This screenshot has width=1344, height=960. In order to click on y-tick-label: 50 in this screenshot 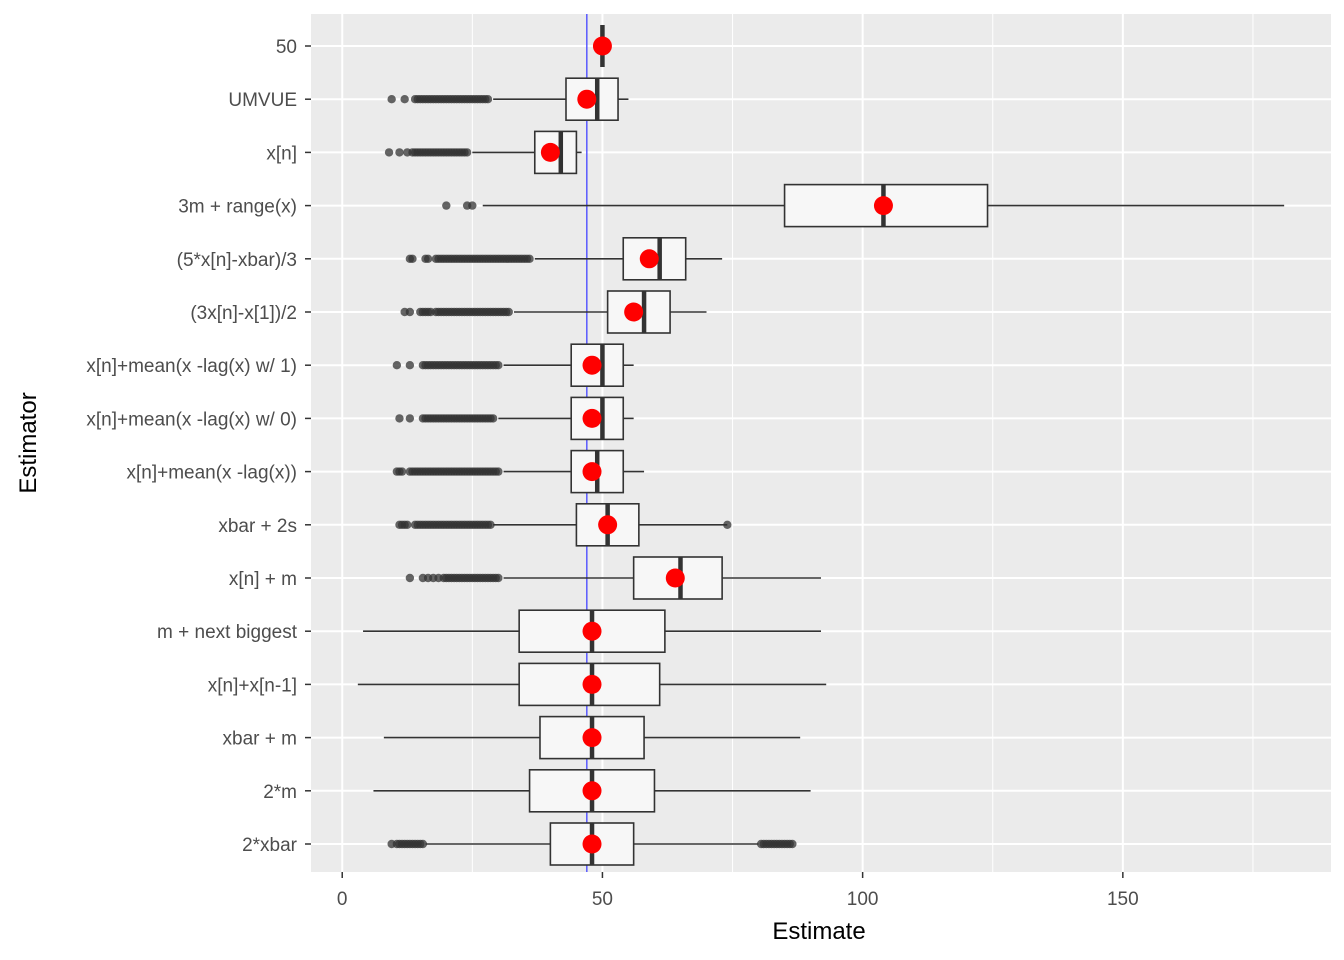, I will do `click(286, 47)`.